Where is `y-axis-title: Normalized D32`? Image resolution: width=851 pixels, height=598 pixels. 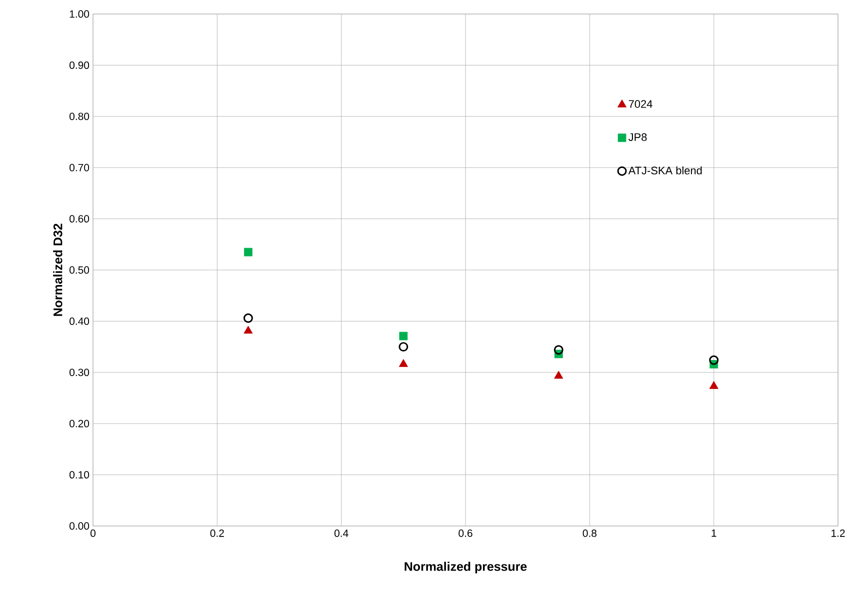
y-axis-title: Normalized D32 is located at coordinates (57, 270).